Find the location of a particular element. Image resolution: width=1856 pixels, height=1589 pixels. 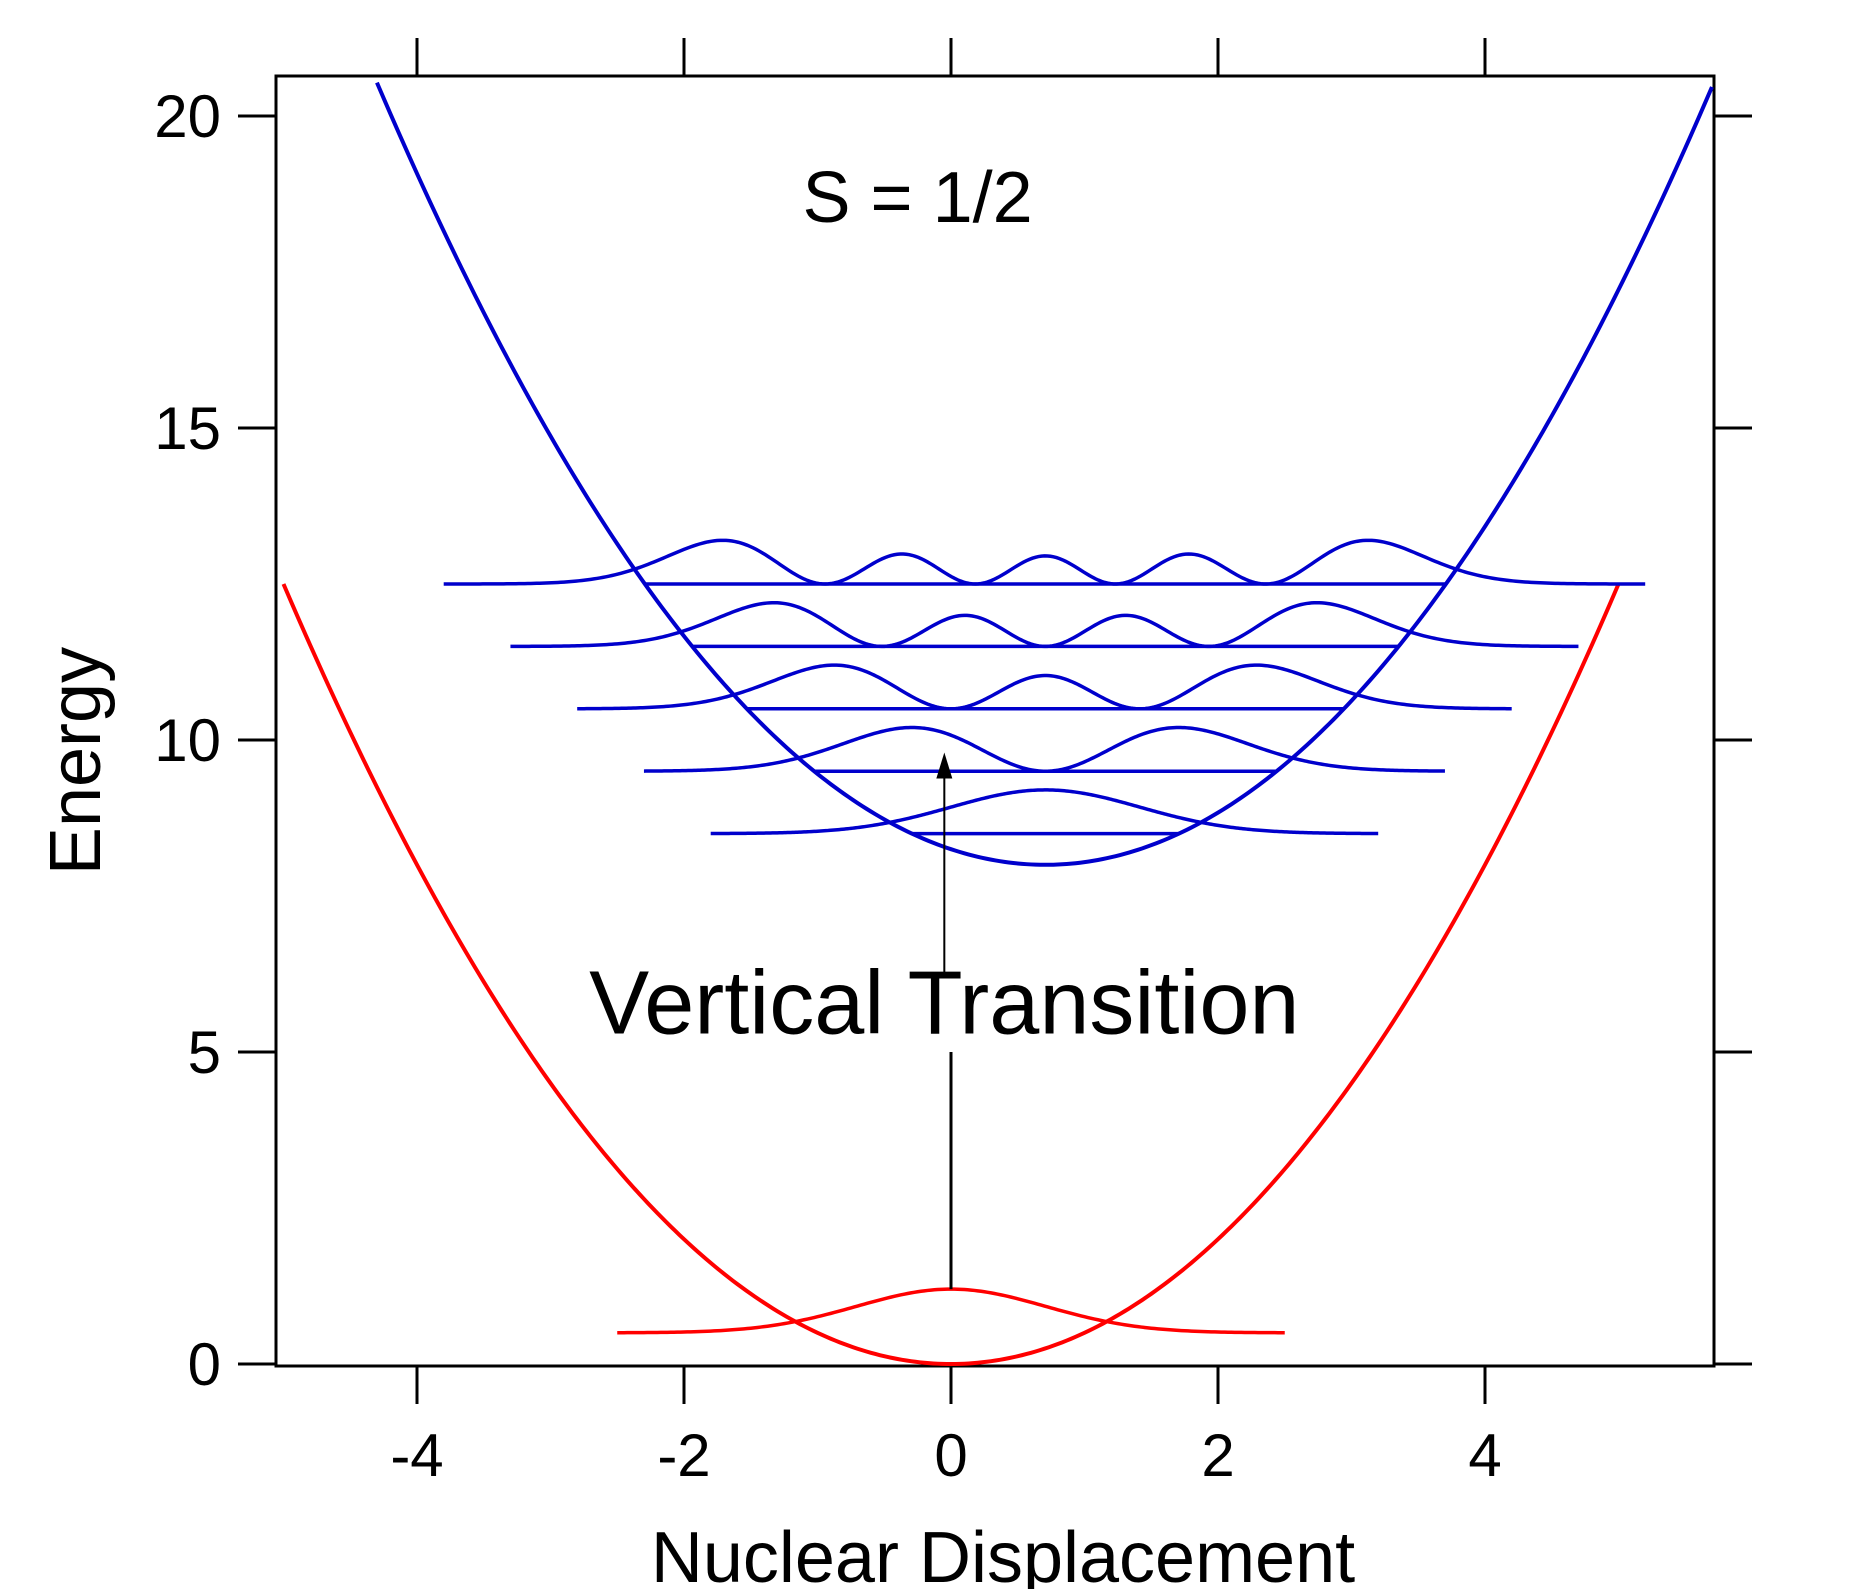

annotation-vertical-transition: Vertical Transition is located at coordinates (944, 1003).